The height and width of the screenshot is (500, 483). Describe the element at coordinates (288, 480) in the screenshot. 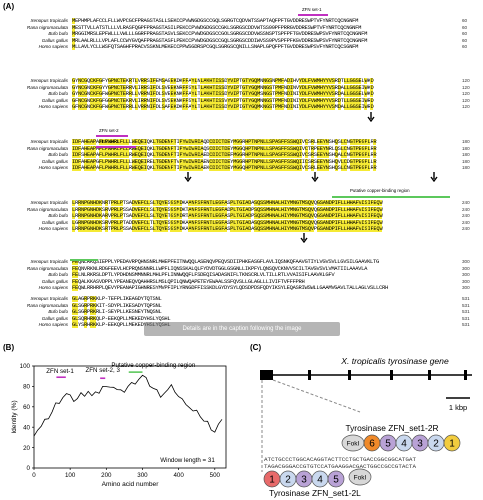

I see `zinc-finger-l-number: 2` at that location.